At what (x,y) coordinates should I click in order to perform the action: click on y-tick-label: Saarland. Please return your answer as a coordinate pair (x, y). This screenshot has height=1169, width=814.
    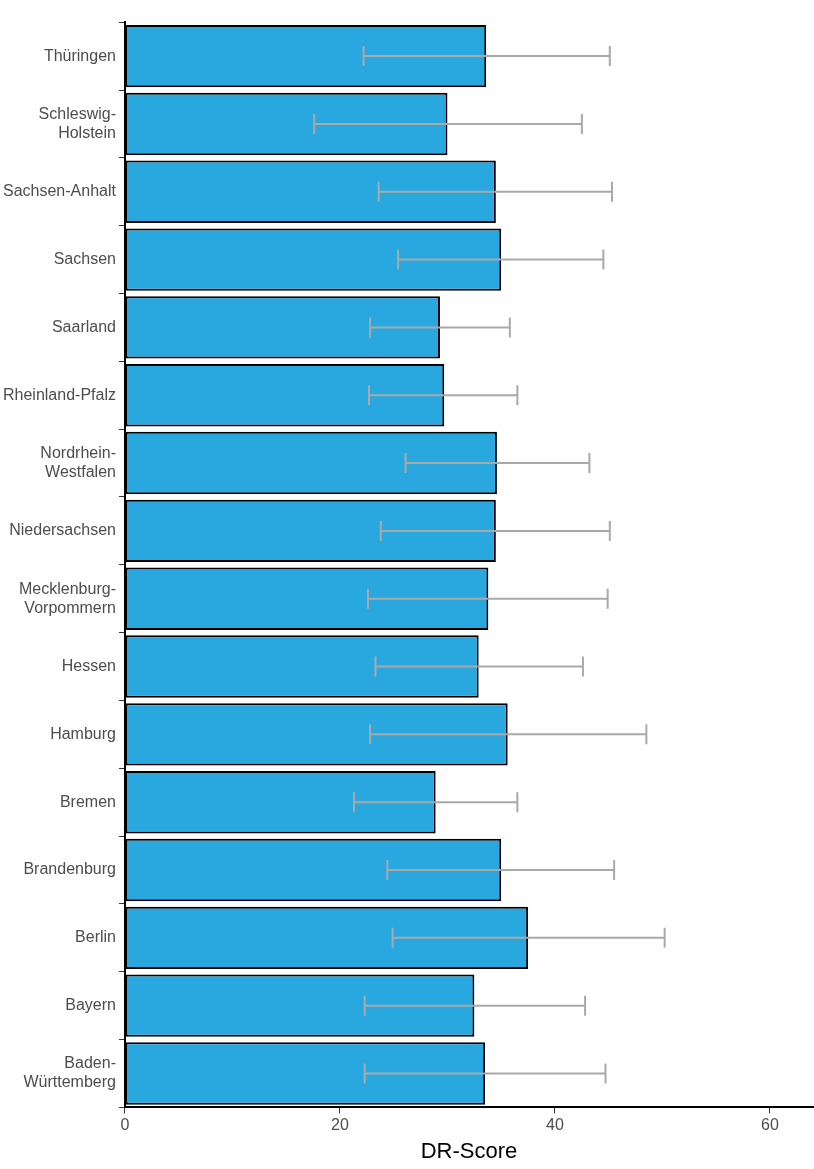
    Looking at the image, I should click on (83, 326).